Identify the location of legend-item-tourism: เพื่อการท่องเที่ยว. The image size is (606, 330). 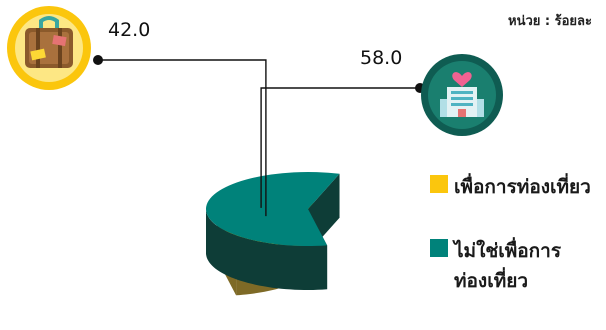
(518, 187).